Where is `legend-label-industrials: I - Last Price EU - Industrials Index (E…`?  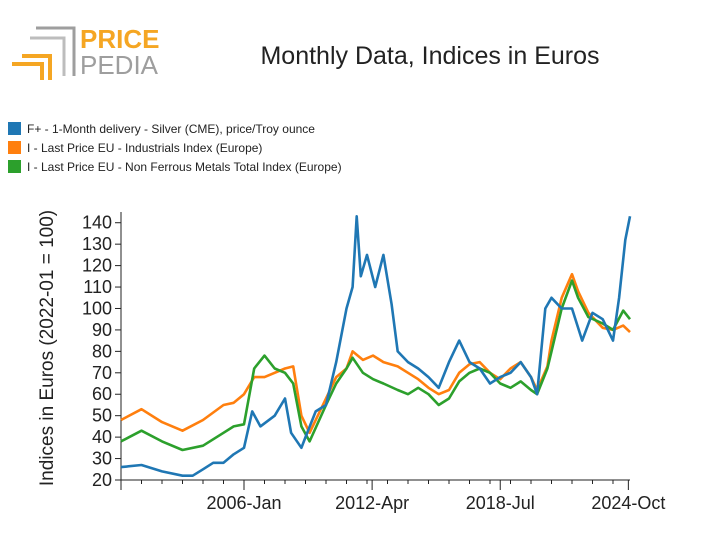 legend-label-industrials: I - Last Price EU - Industrials Index (E… is located at coordinates (145, 147).